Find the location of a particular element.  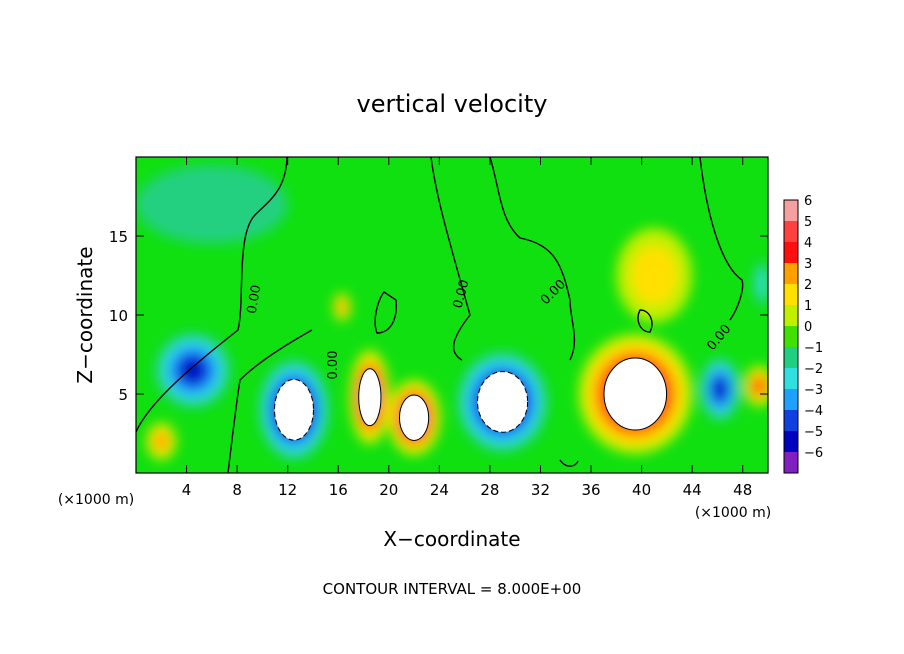

colorbar-label-5: 1 is located at coordinates (808, 306).